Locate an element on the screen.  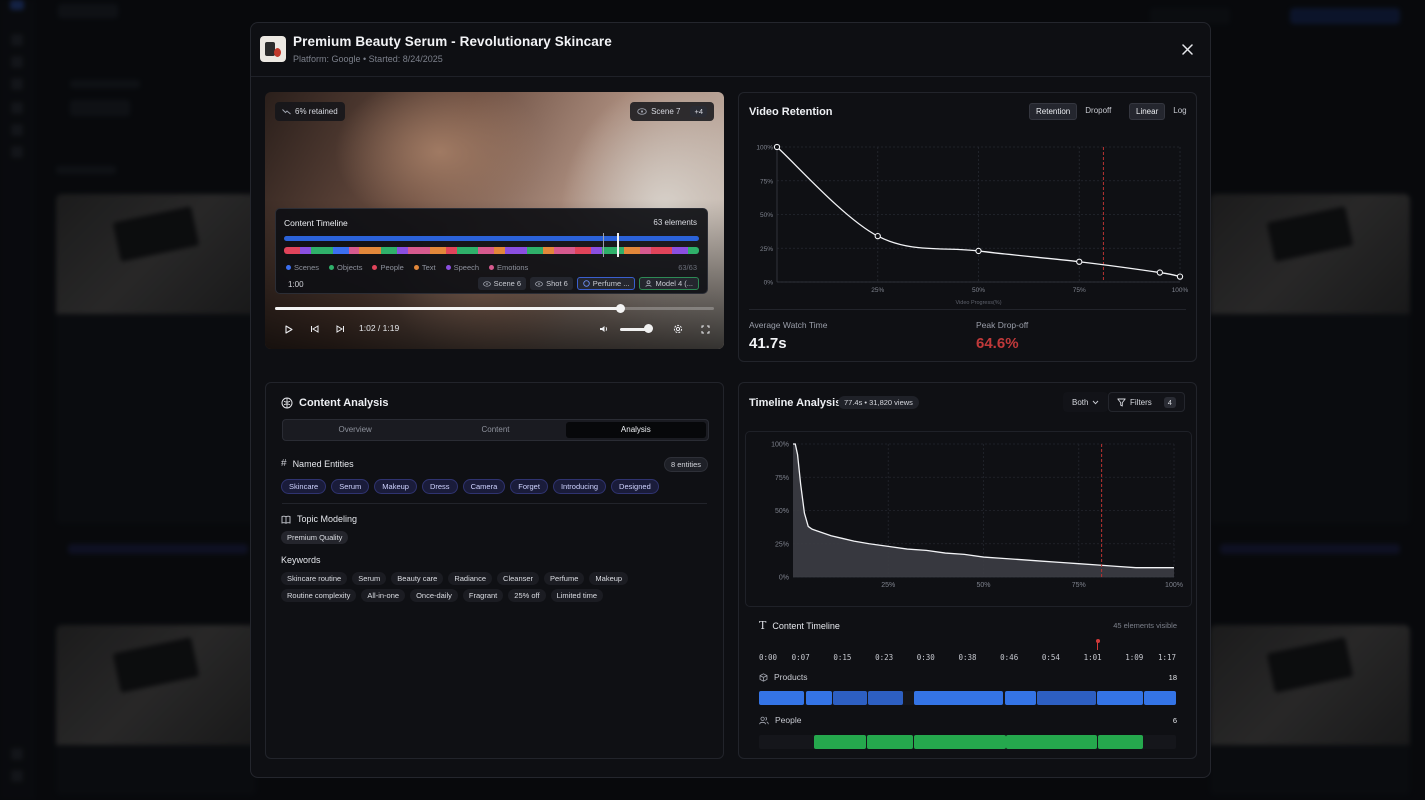
entity-chip: Skincare is located at coordinates (304, 486).